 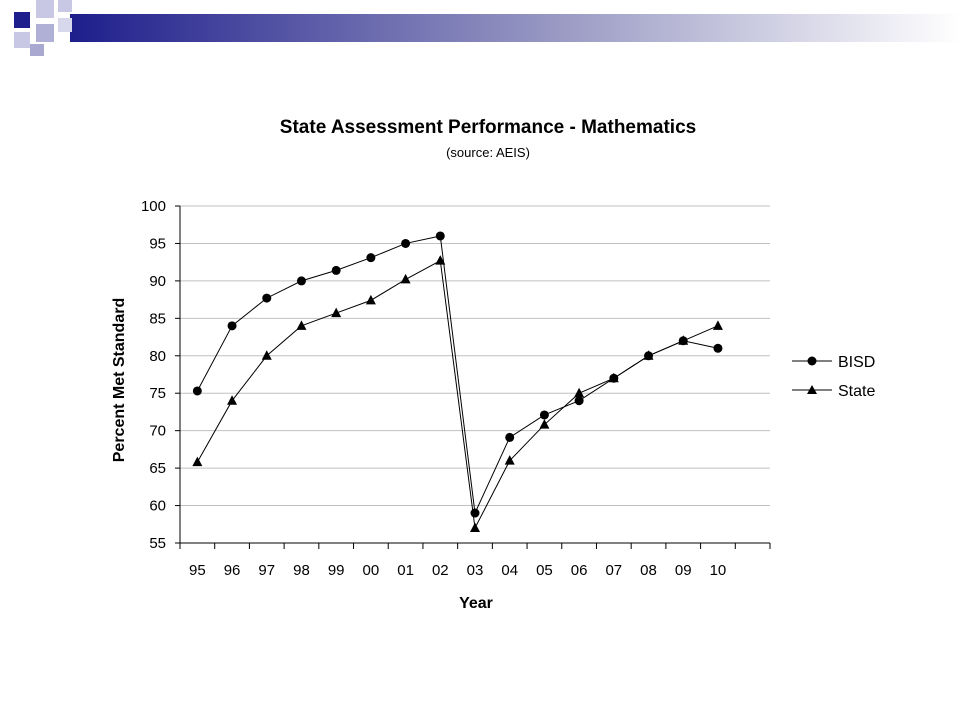 What do you see at coordinates (157, 468) in the screenshot?
I see `y-tick-label: 65` at bounding box center [157, 468].